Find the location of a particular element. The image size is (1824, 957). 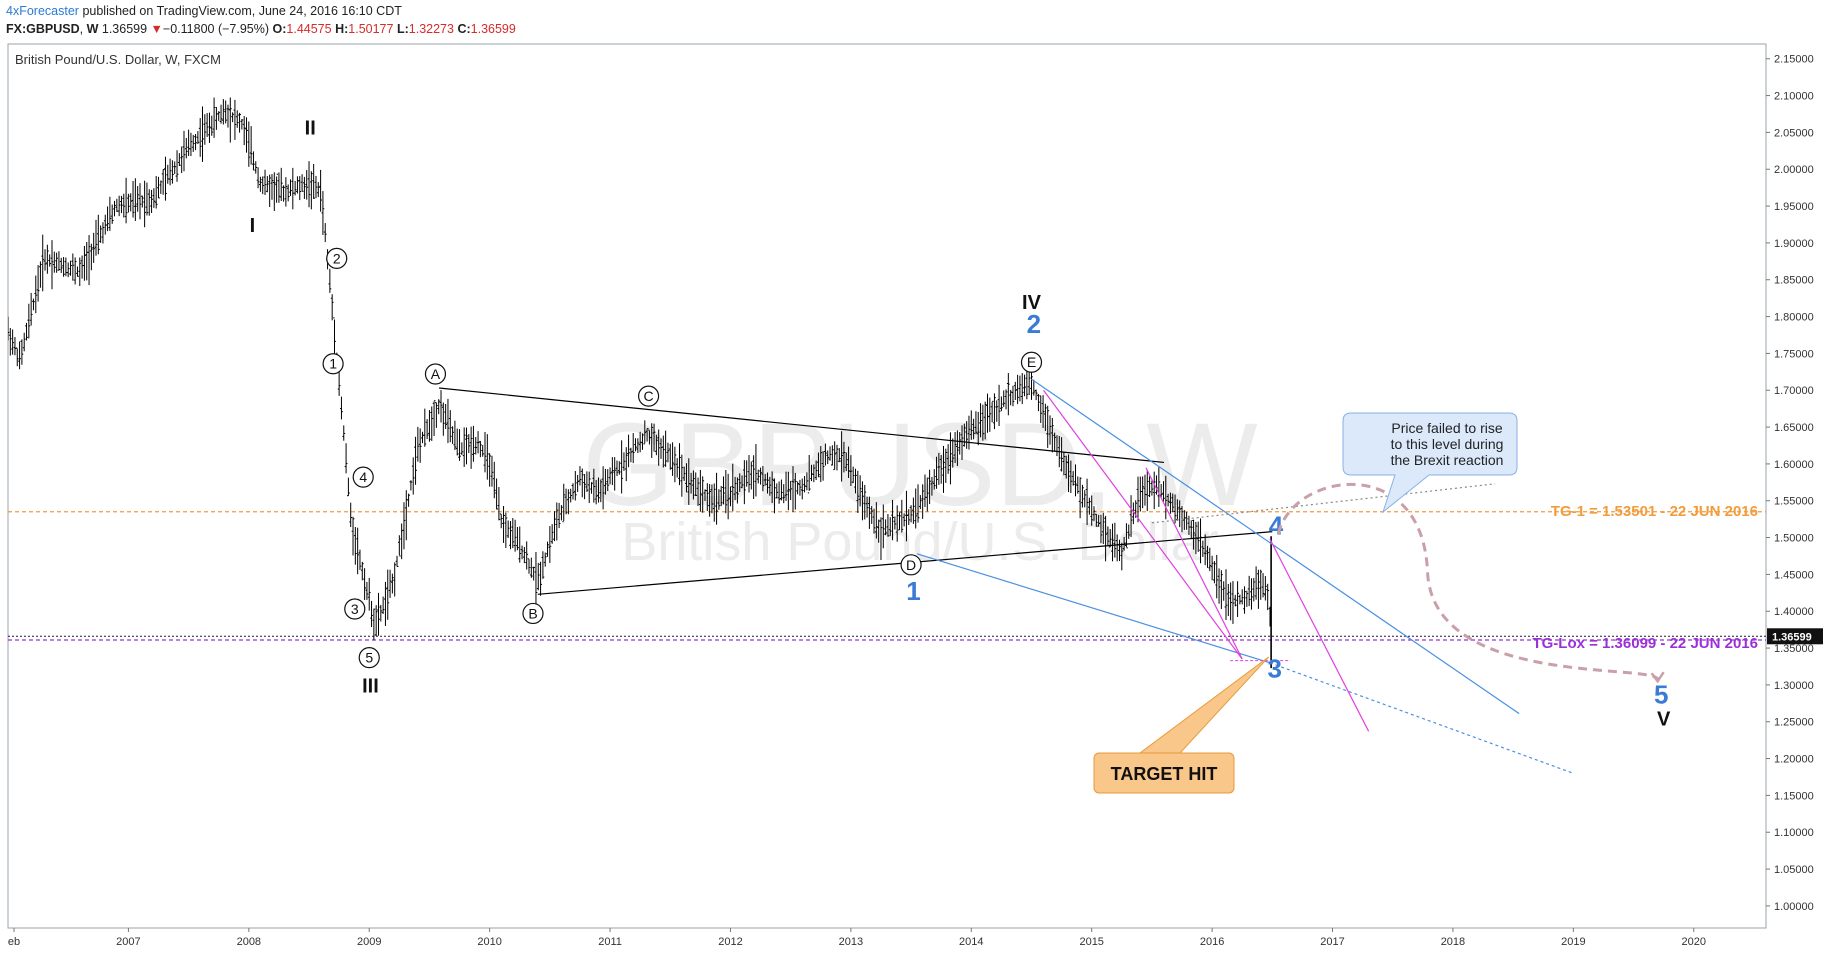

wave-label-primary: II is located at coordinates (310, 129).